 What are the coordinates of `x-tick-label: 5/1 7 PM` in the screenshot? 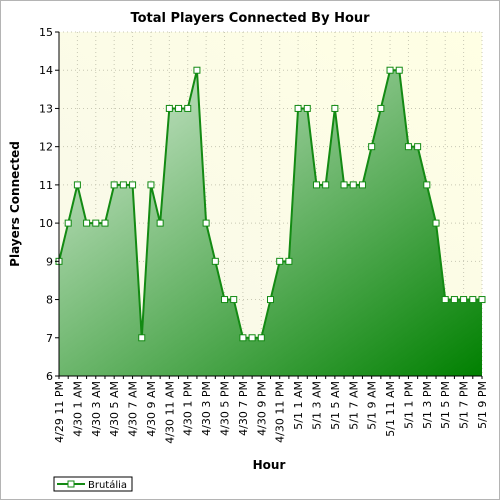 It's located at (464, 405).